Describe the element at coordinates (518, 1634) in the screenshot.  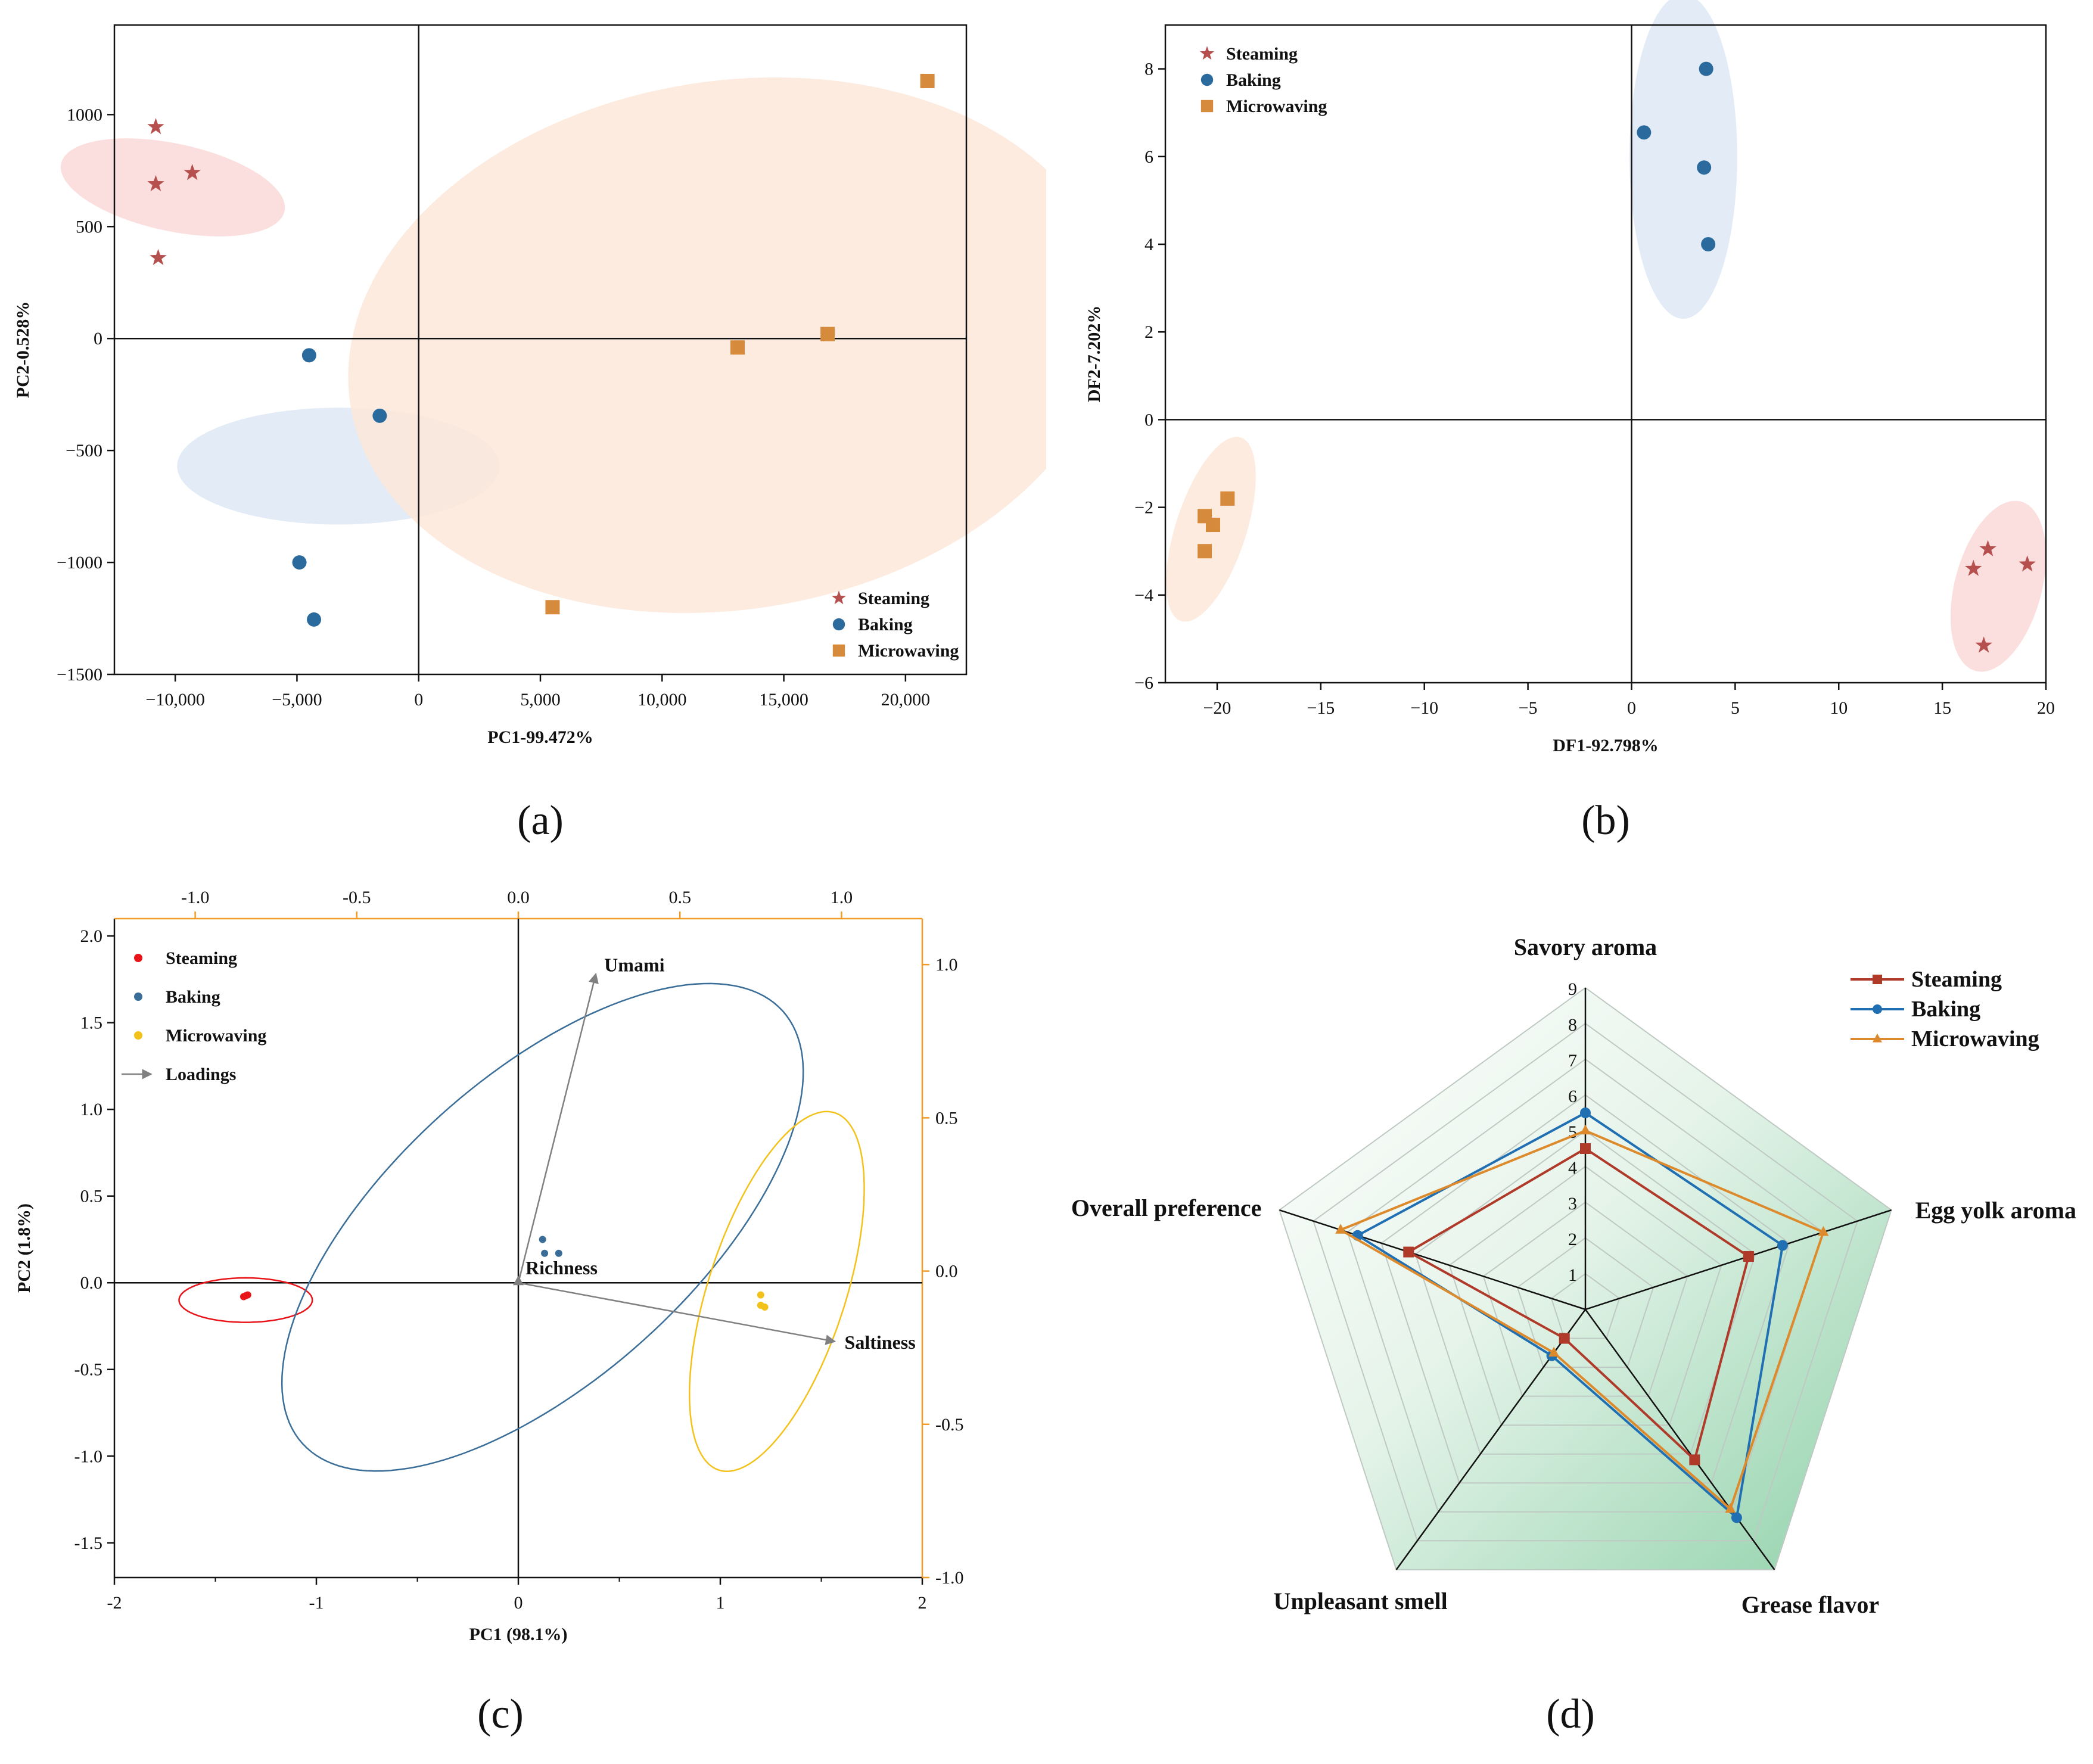
I see `x-axis-label: PC1 (98.1%)` at that location.